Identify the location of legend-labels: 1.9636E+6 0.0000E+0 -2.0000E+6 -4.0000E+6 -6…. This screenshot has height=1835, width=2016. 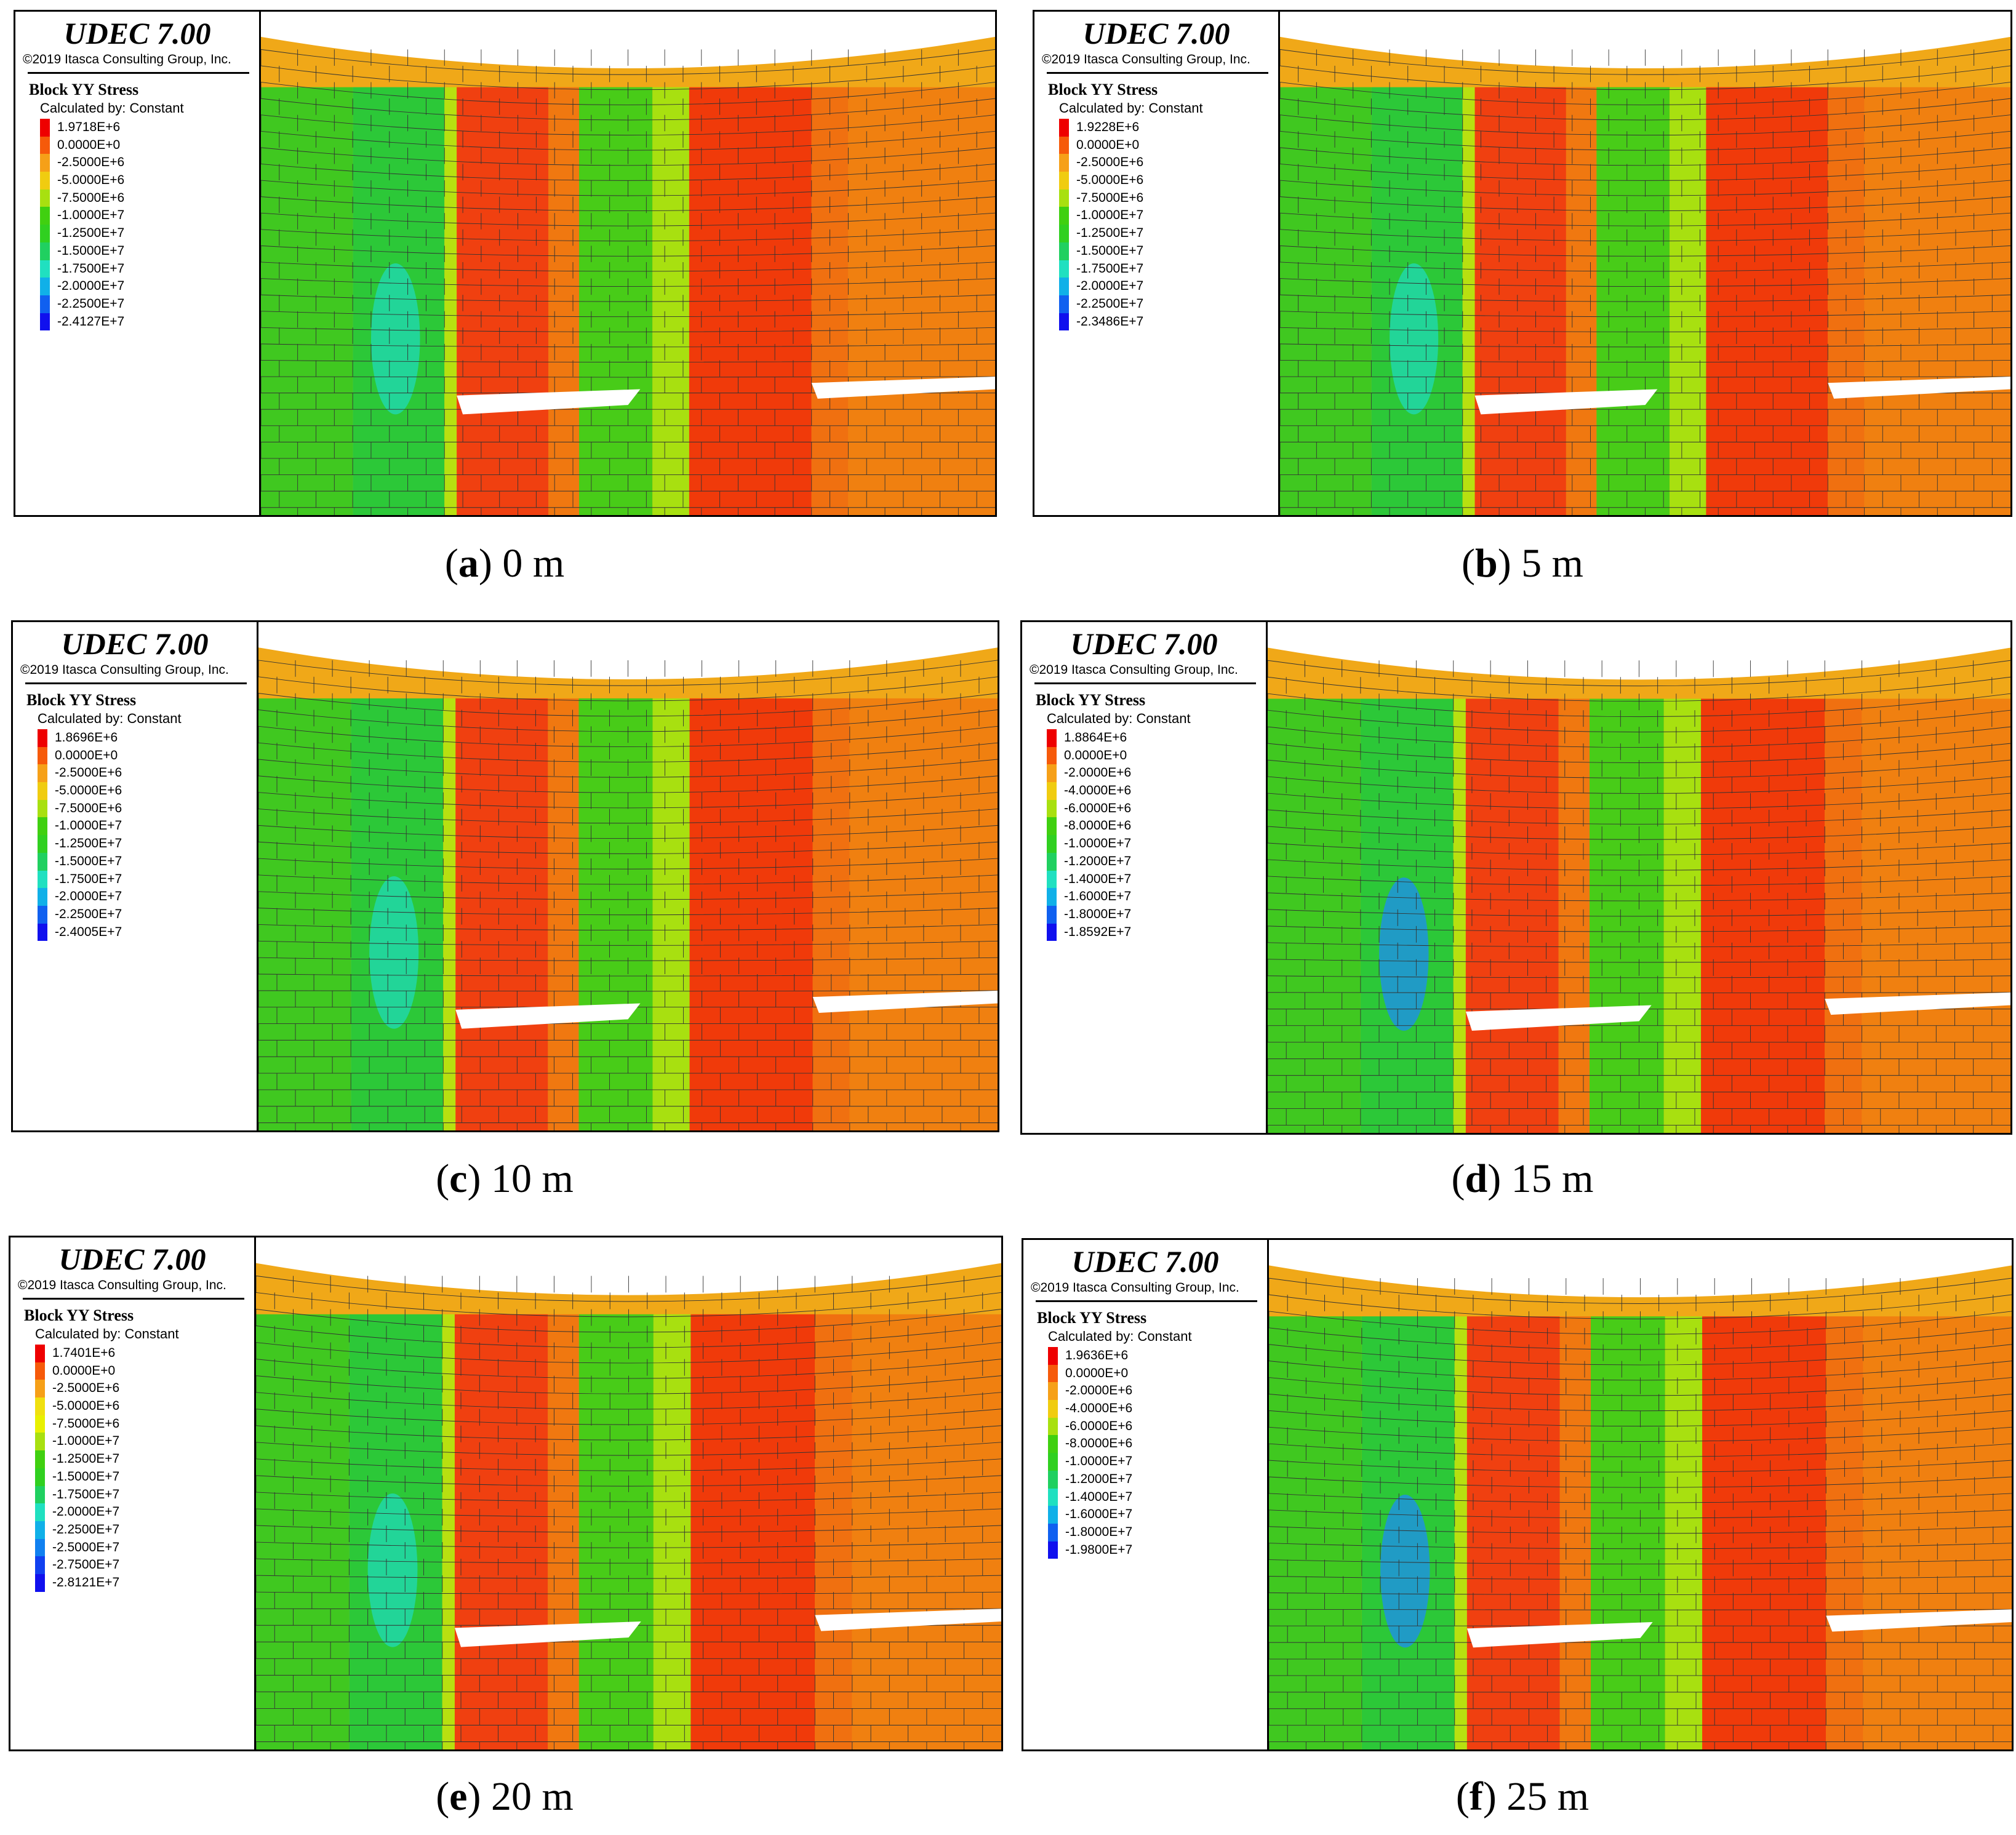
(1098, 1453).